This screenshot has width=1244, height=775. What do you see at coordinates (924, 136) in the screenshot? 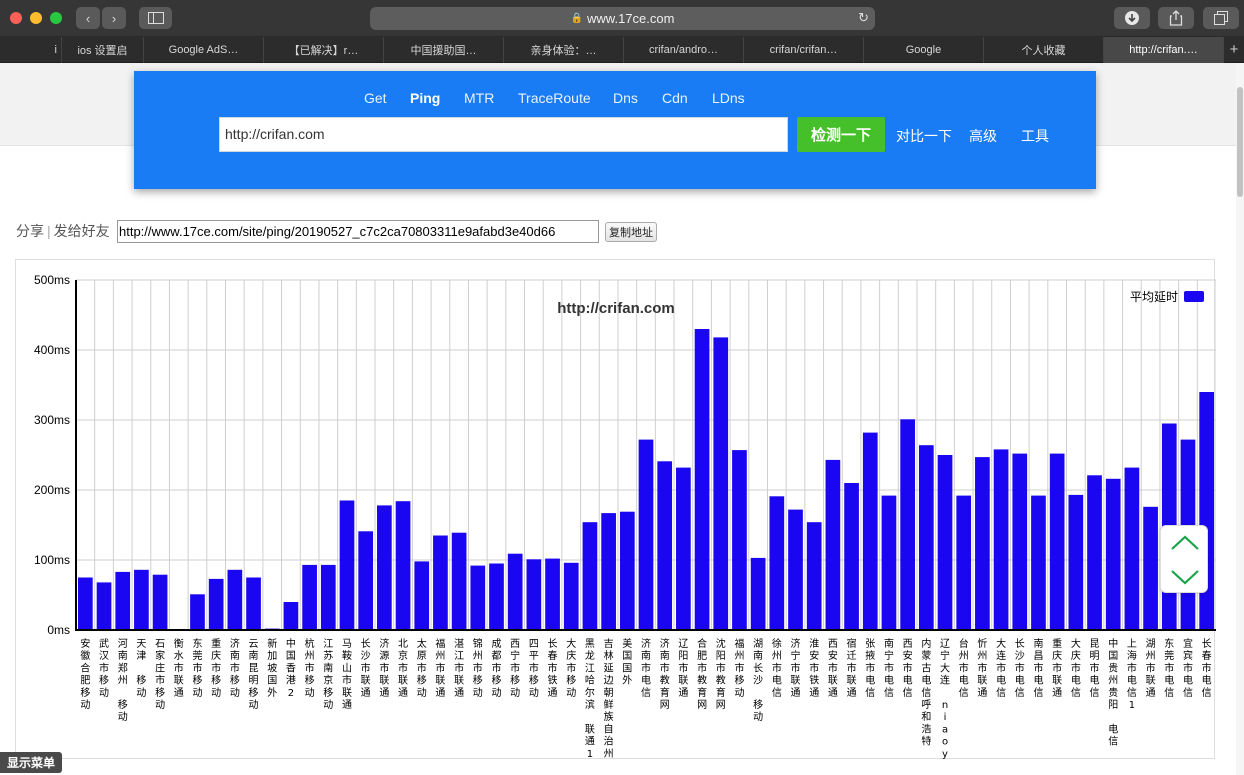
I see `compare-link: 对比一下` at bounding box center [924, 136].